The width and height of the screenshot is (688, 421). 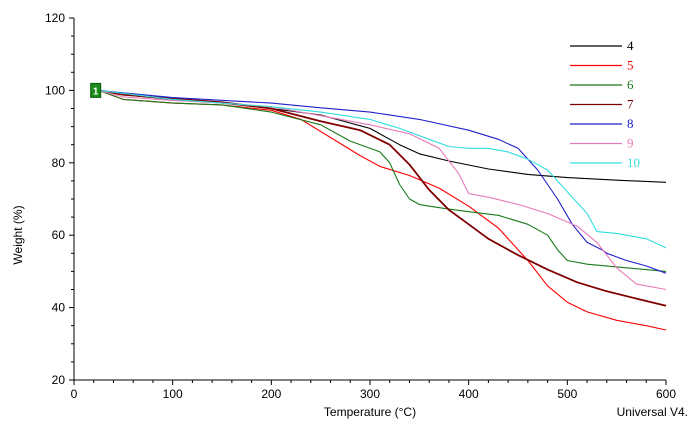 I want to click on legend-label-5: 5, so click(x=630, y=65).